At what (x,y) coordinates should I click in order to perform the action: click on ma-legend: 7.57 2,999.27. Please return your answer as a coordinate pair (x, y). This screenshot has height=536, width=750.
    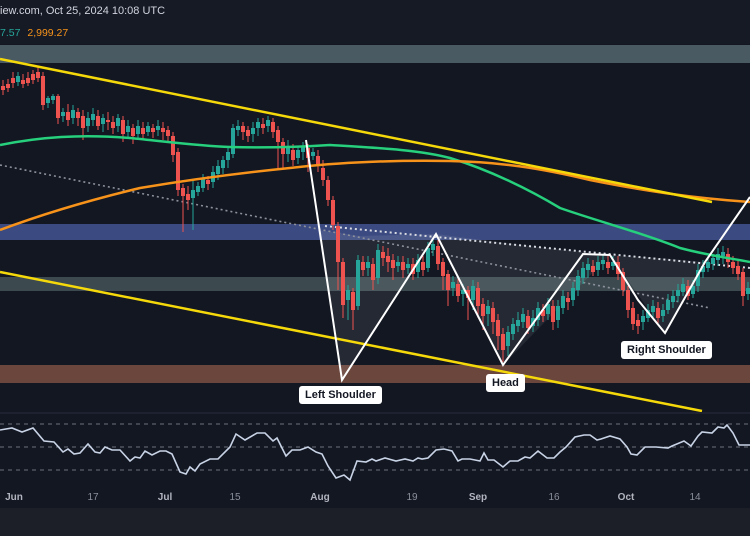
    Looking at the image, I should click on (34, 33).